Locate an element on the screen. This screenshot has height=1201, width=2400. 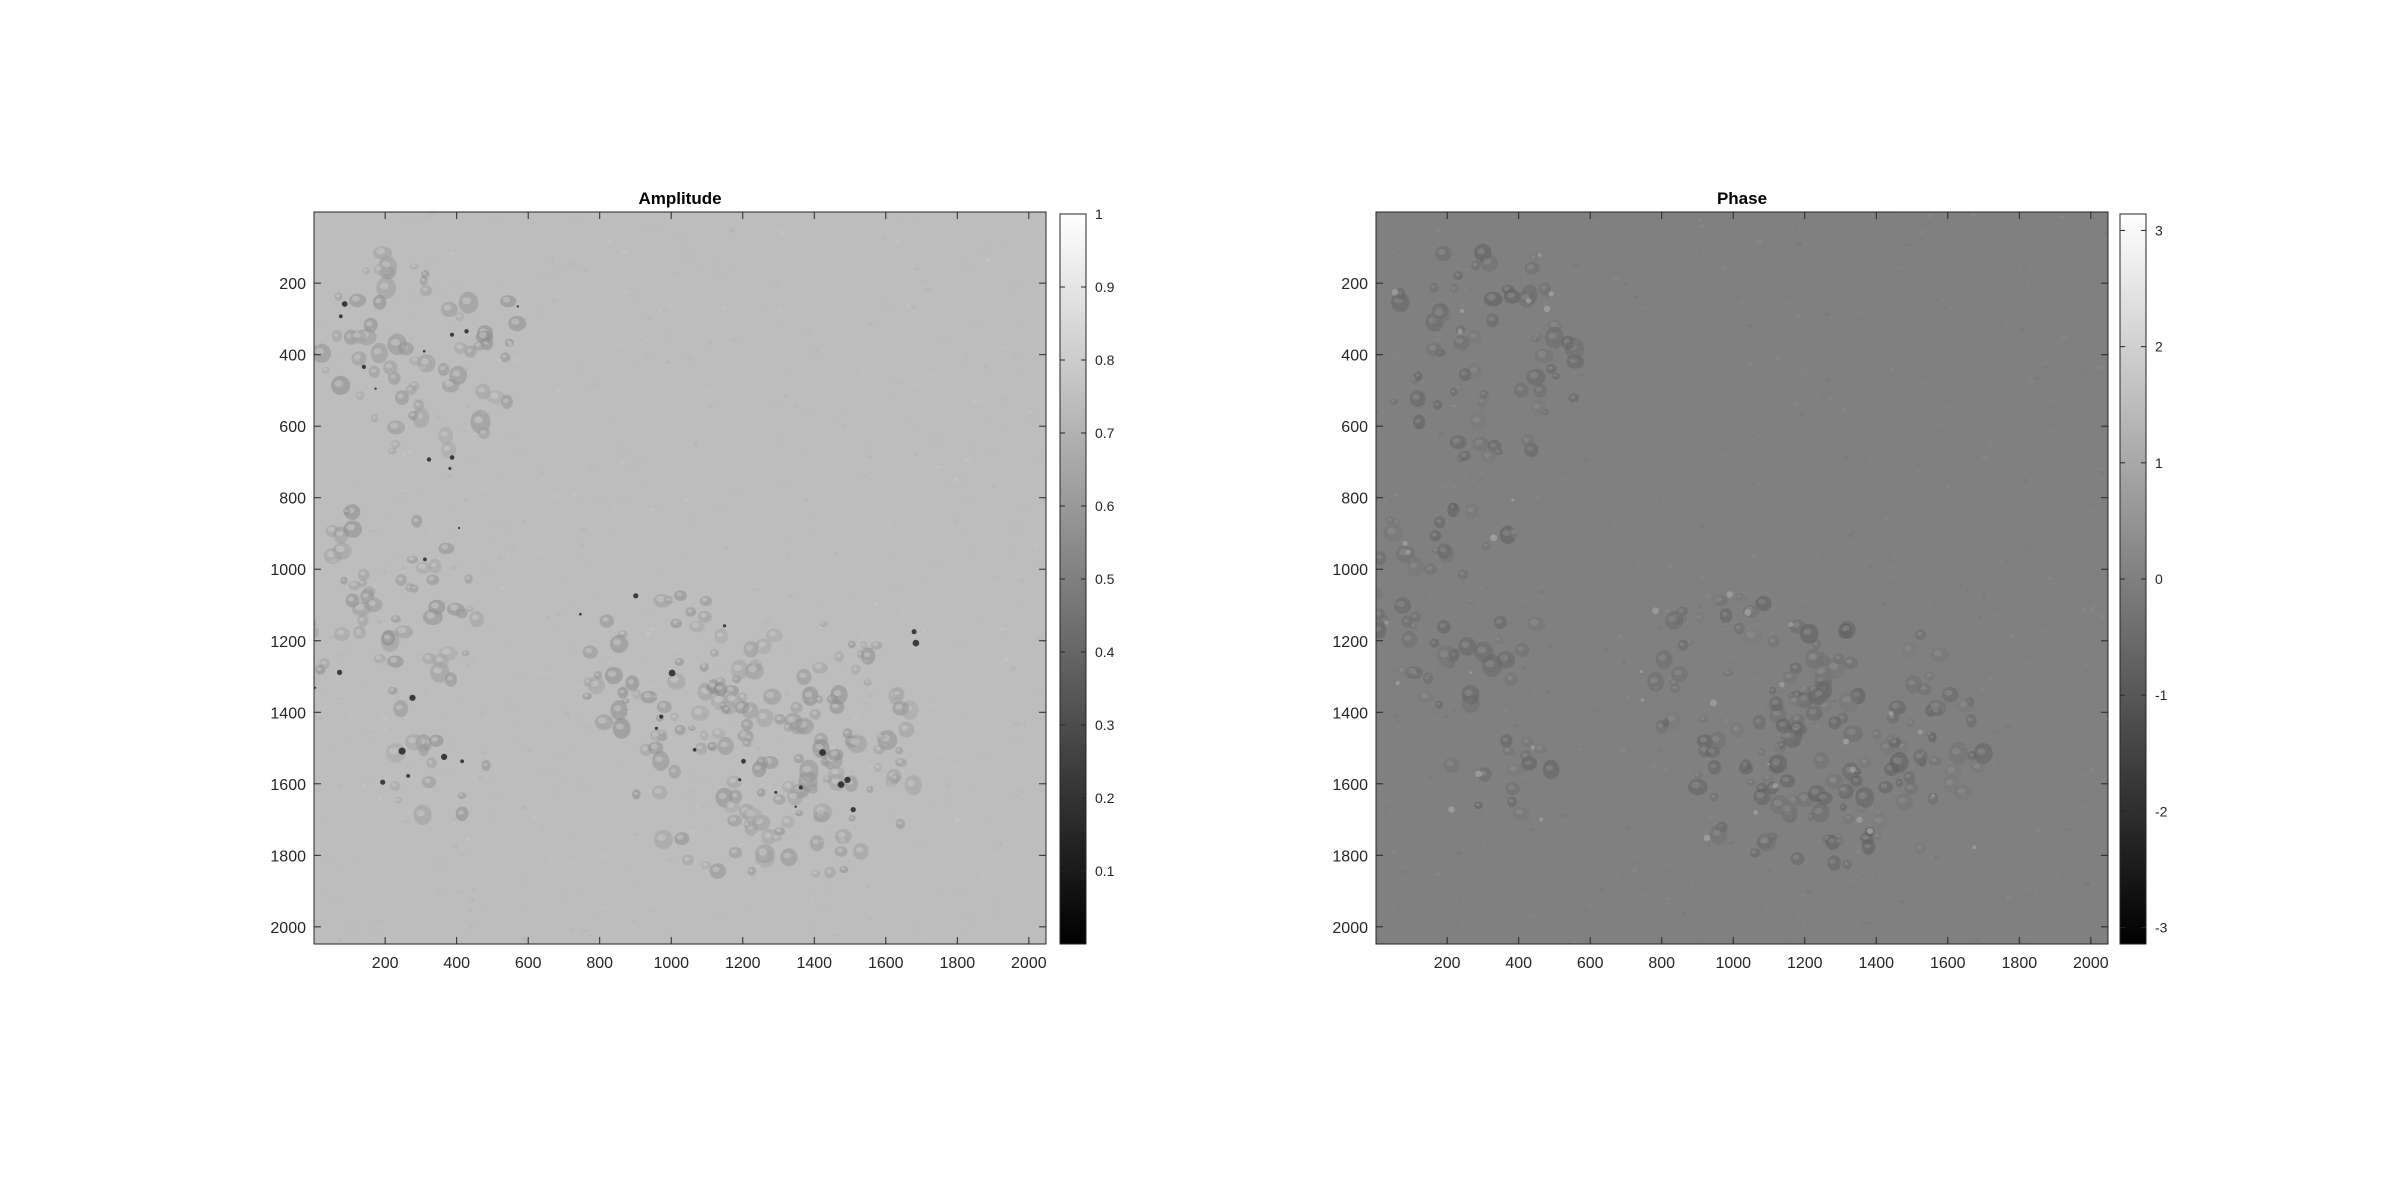
chart-title: Phase is located at coordinates (1742, 198).